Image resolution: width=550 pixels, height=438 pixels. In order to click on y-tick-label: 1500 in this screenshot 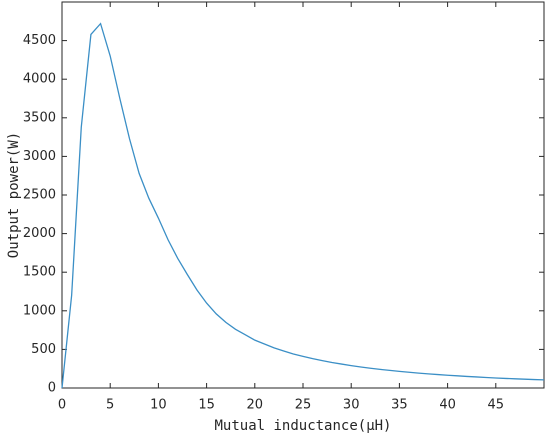, I will do `click(39, 272)`.